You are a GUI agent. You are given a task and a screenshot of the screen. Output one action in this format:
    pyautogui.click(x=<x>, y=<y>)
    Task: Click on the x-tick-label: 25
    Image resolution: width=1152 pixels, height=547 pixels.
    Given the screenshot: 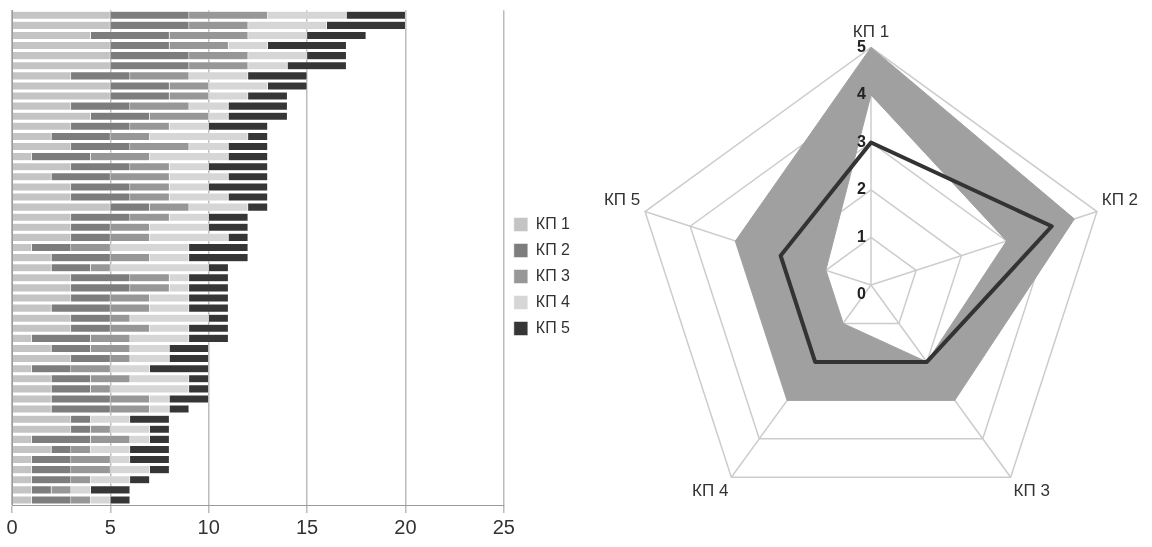 What is the action you would take?
    pyautogui.click(x=503, y=526)
    